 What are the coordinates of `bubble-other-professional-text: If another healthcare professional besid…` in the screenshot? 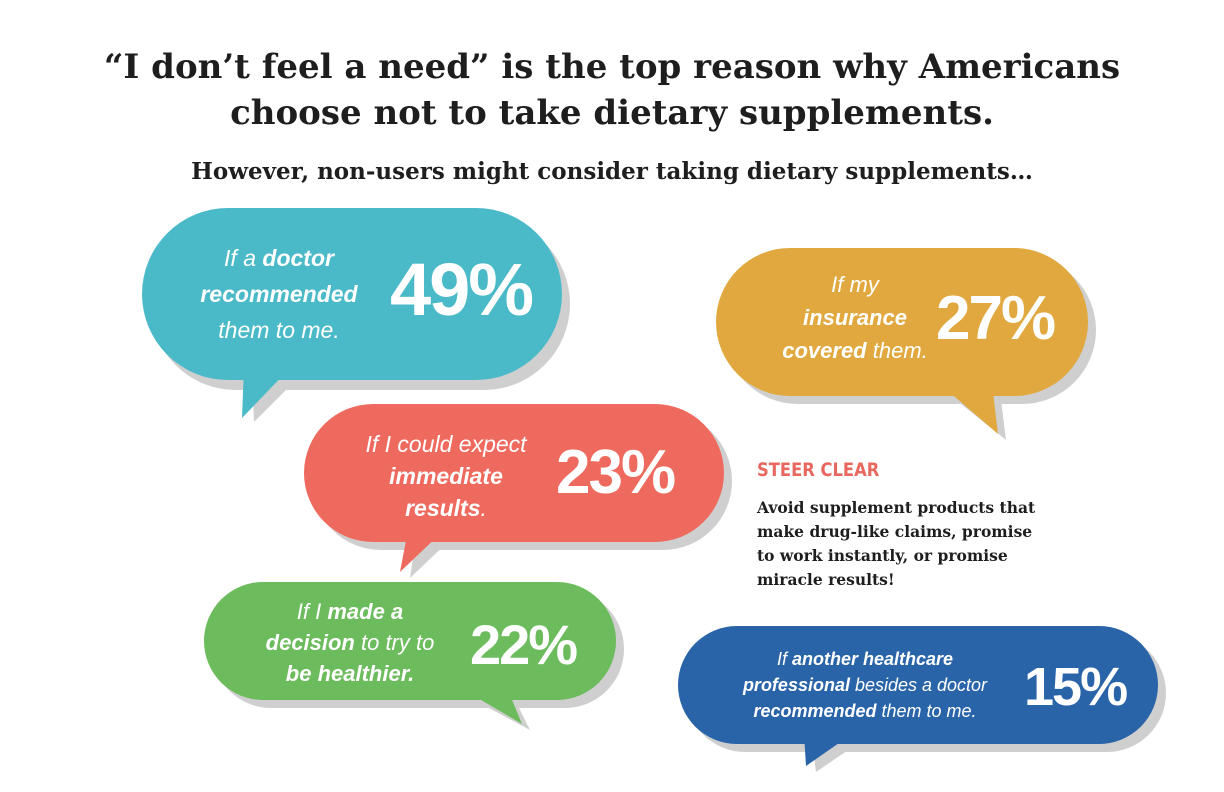 It's located at (865, 685).